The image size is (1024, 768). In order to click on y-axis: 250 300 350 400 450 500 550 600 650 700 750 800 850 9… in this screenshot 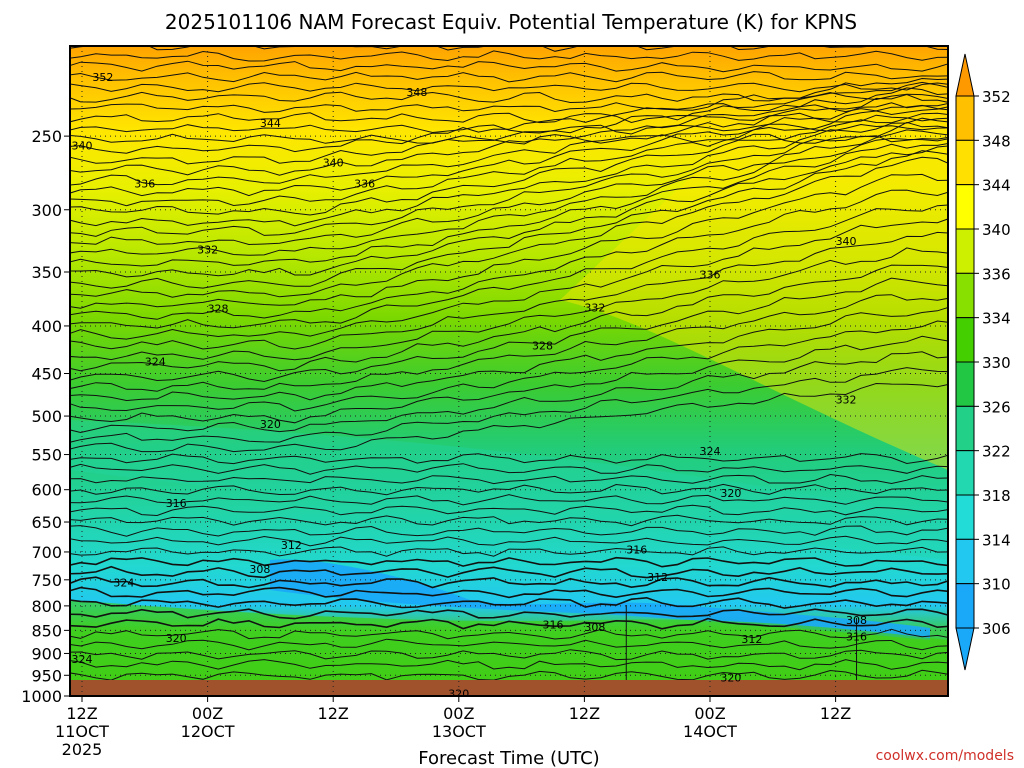, I will do `click(45, 416)`.